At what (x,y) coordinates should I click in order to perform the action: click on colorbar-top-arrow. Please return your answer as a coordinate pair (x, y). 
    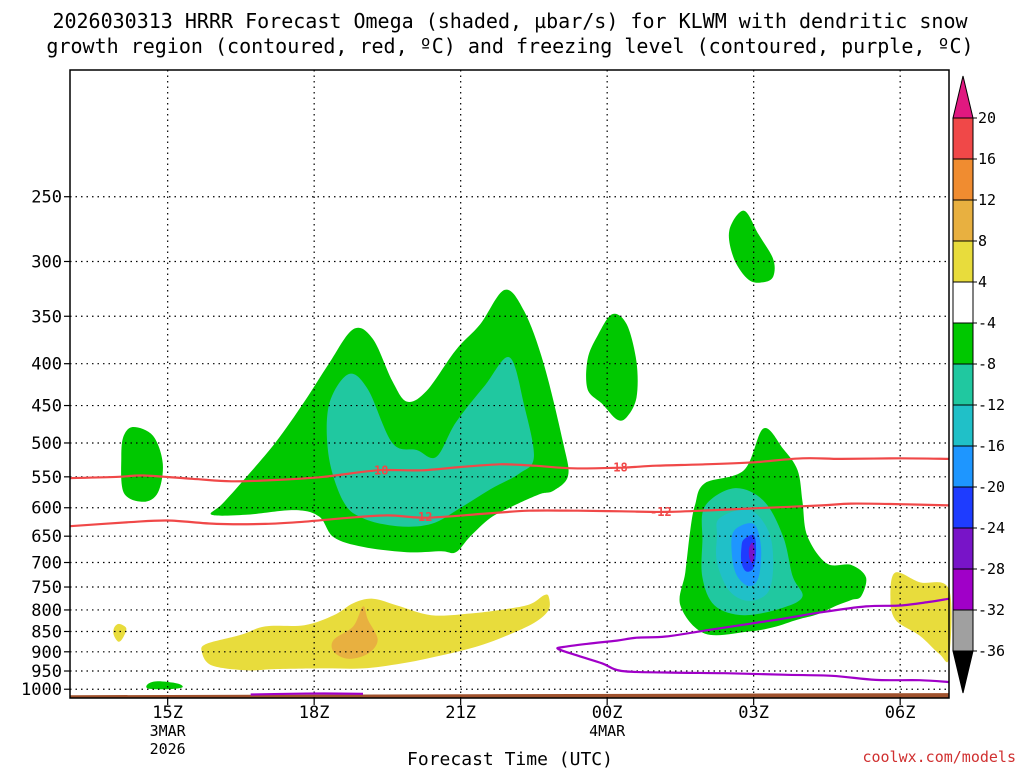
    Looking at the image, I should click on (963, 97).